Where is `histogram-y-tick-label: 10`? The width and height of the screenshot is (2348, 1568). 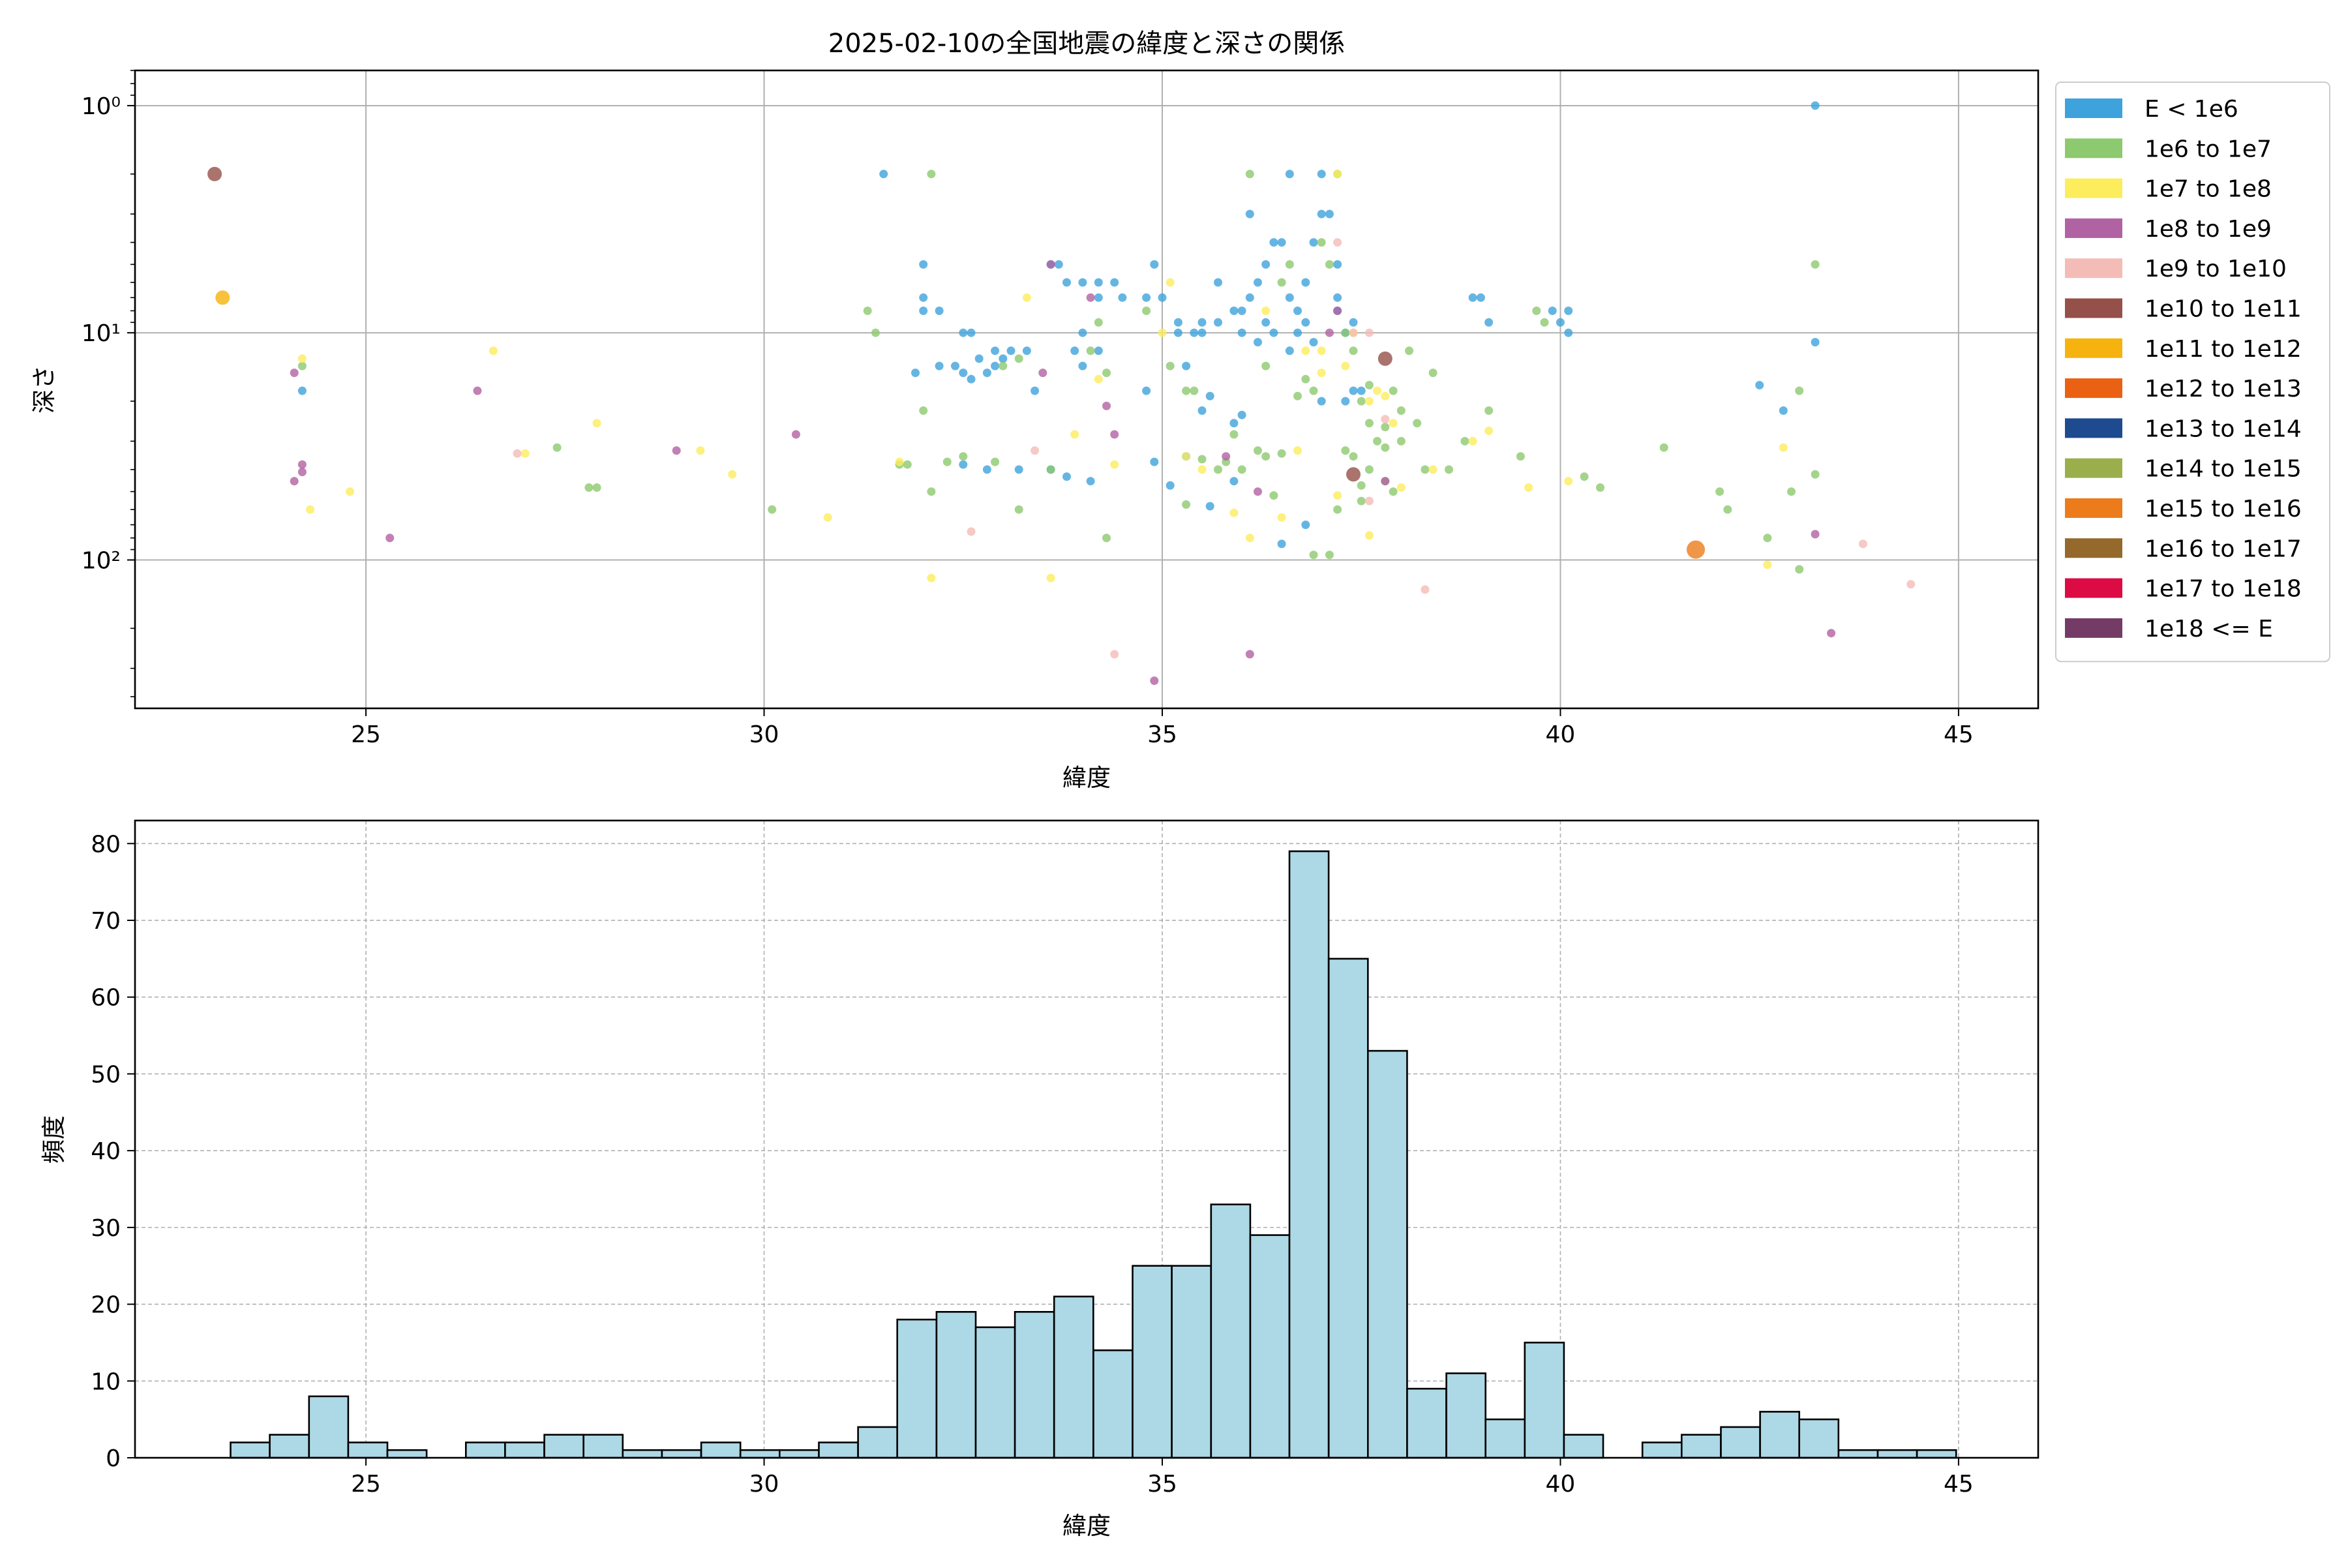 histogram-y-tick-label: 10 is located at coordinates (106, 1381).